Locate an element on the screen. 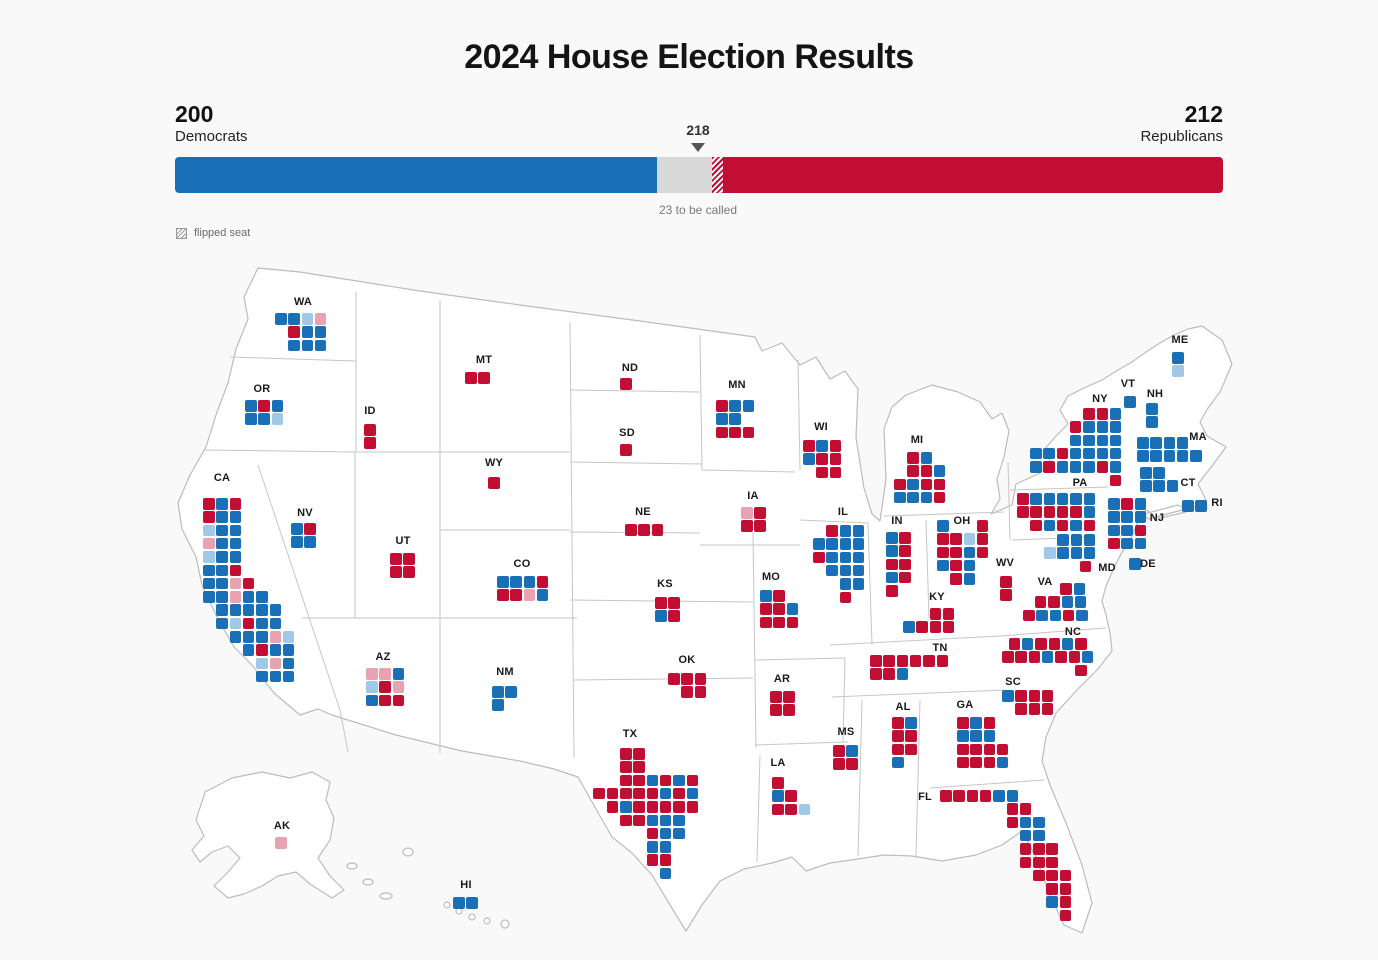 This screenshot has width=1378, height=960. seat-square-md is located at coordinates (1085, 566).